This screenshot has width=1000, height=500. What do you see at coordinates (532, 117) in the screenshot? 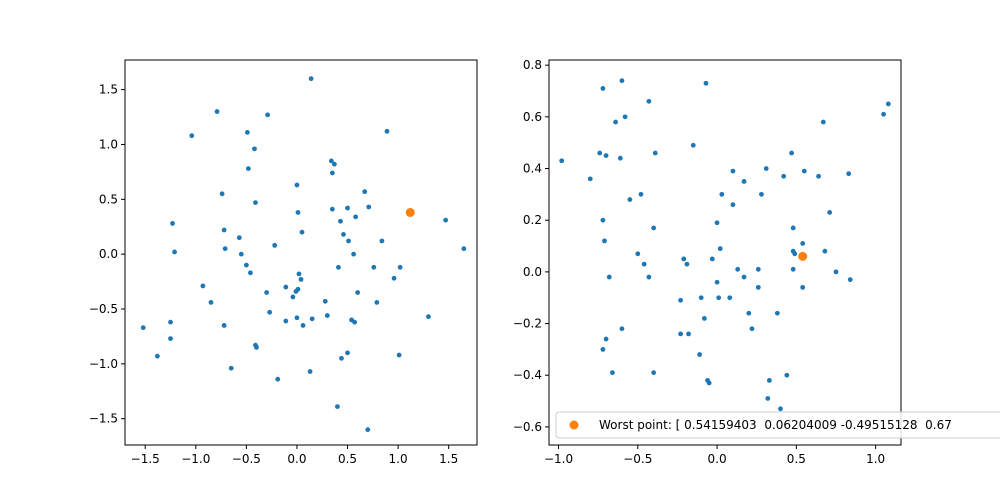
I see `y-tick-label: 0.6` at bounding box center [532, 117].